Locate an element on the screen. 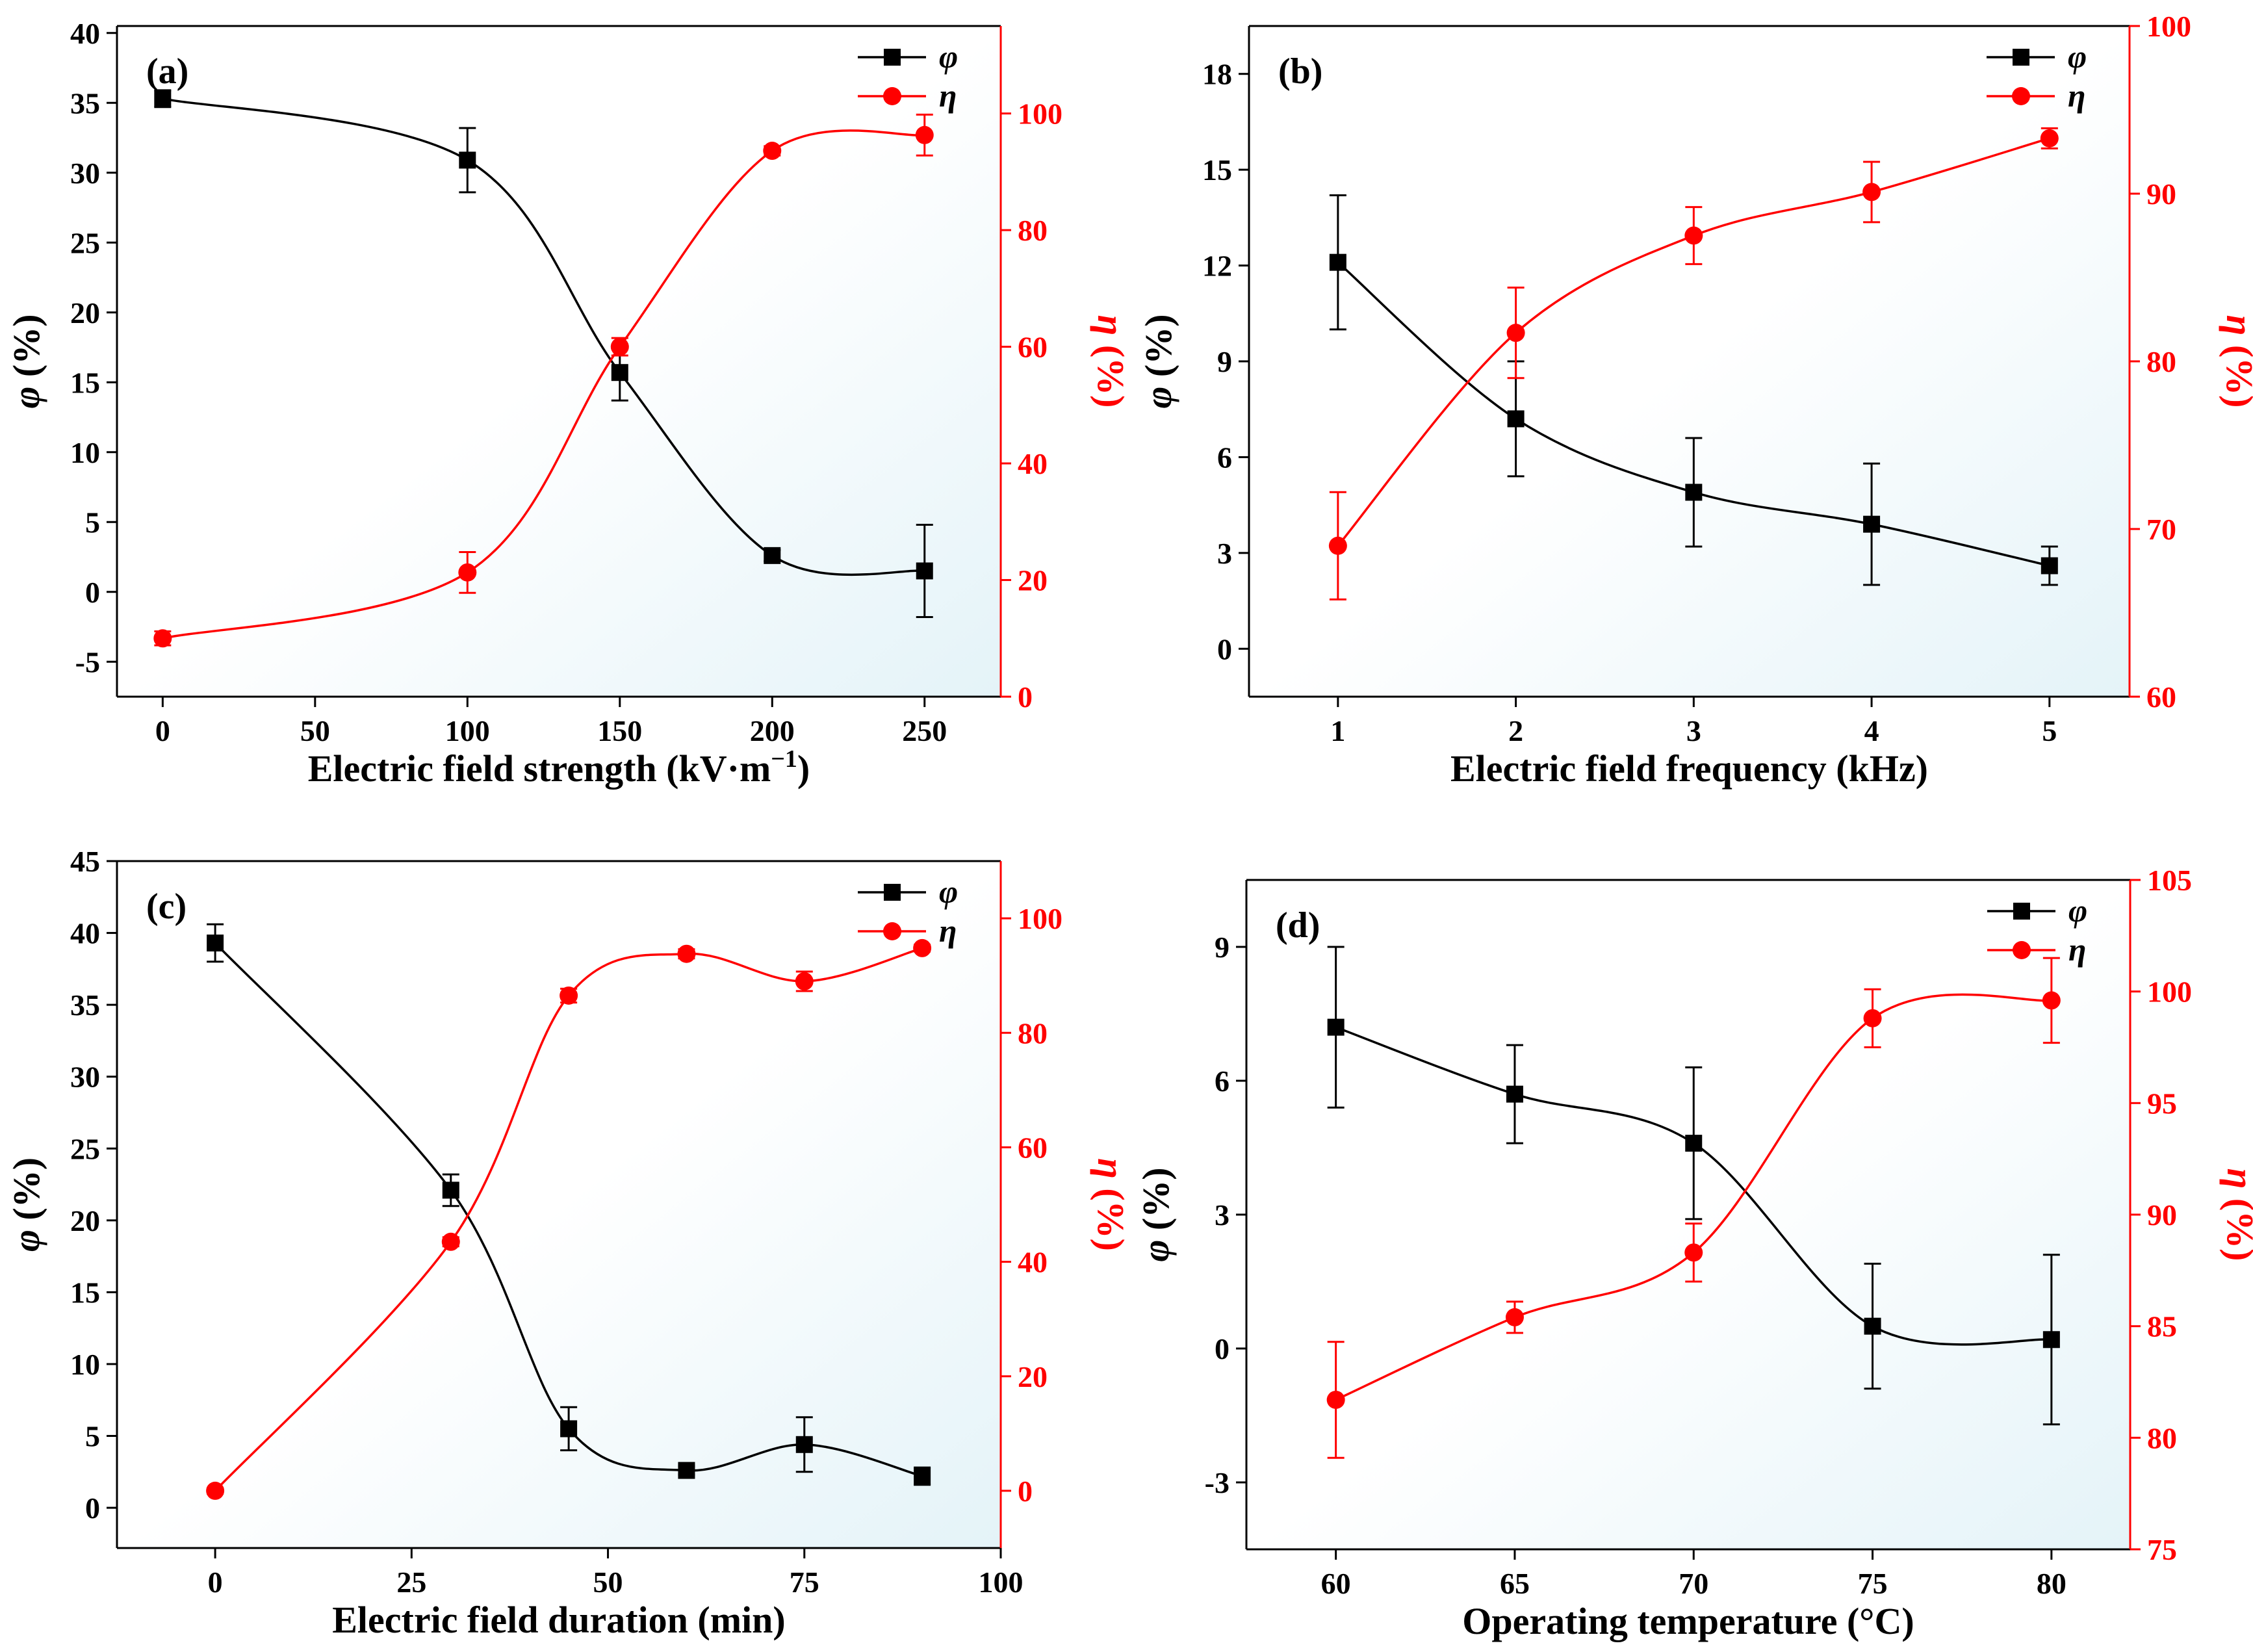  legend-label-eta: η is located at coordinates (948, 930).